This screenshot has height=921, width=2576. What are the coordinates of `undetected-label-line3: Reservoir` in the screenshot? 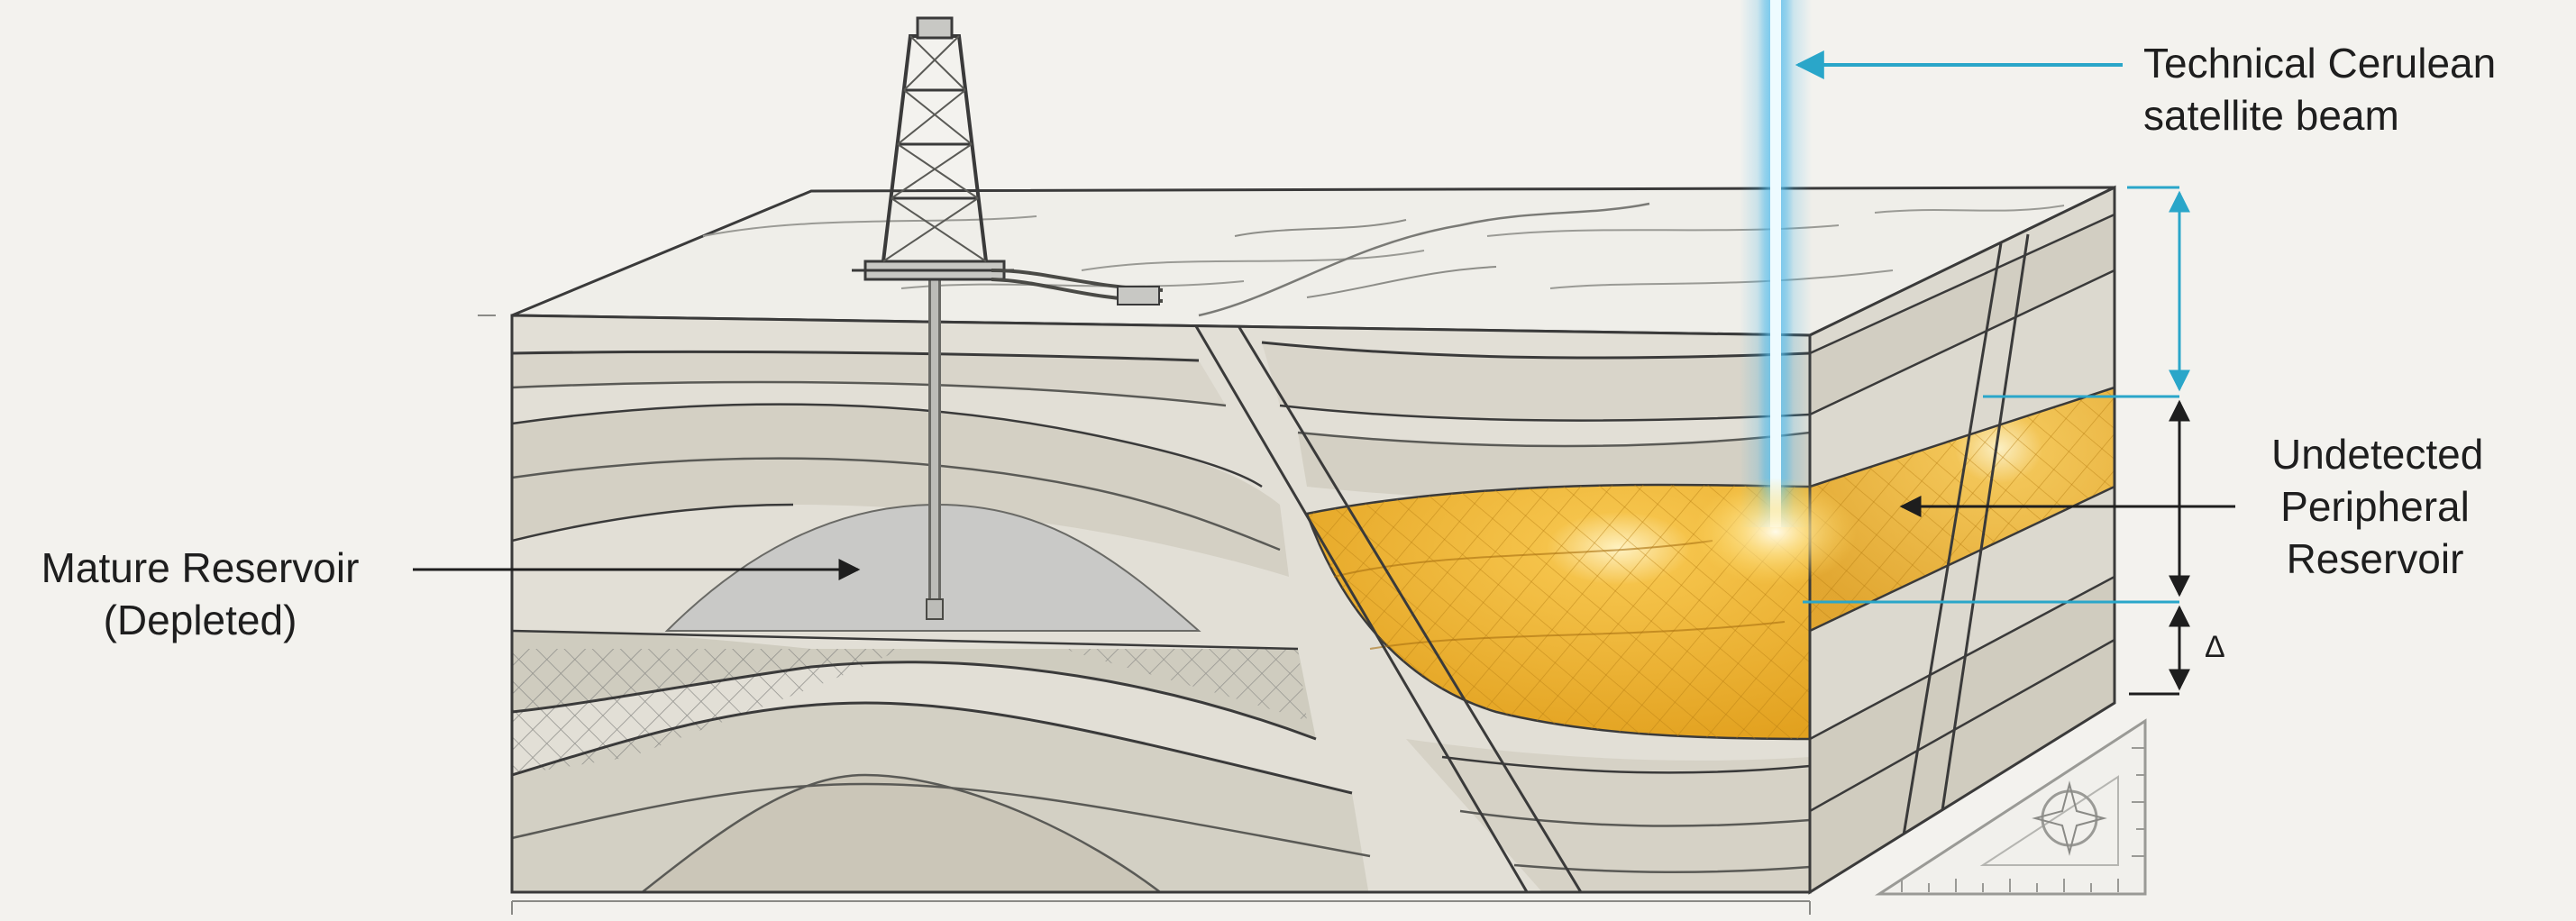 It's located at (2375, 558).